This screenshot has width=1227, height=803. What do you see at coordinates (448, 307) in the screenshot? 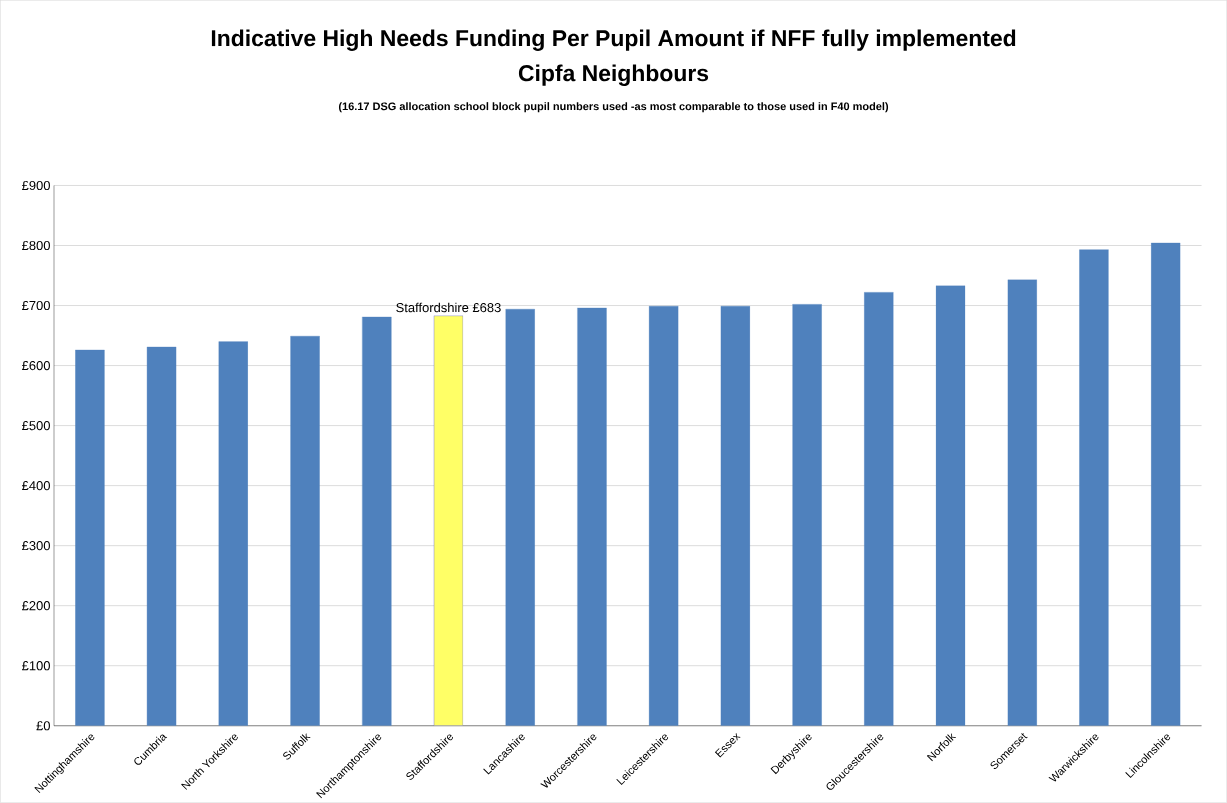
I see `annotation: Staffordshire £683` at bounding box center [448, 307].